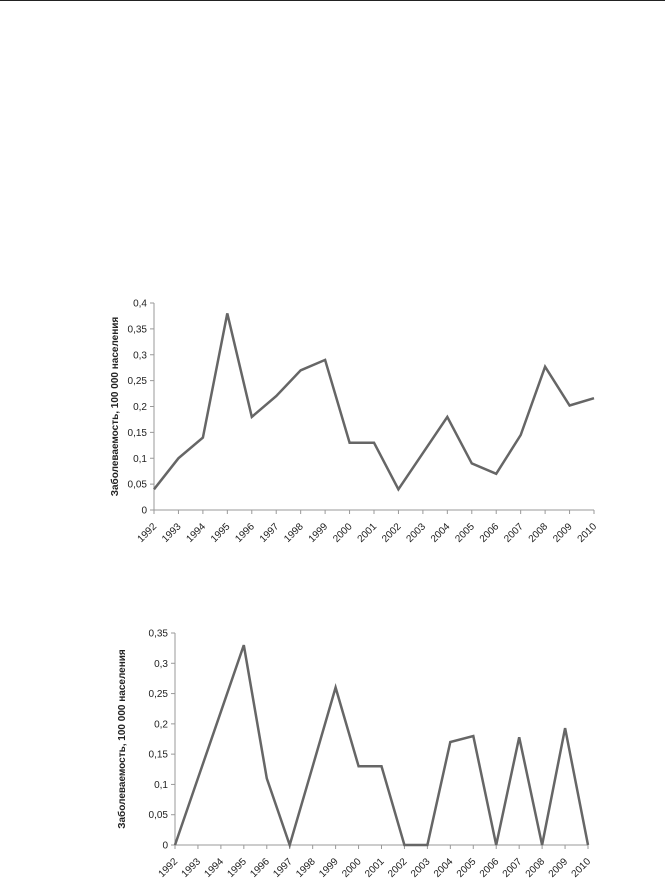  What do you see at coordinates (352, 868) in the screenshot?
I see `x-tick-label: 2000` at bounding box center [352, 868].